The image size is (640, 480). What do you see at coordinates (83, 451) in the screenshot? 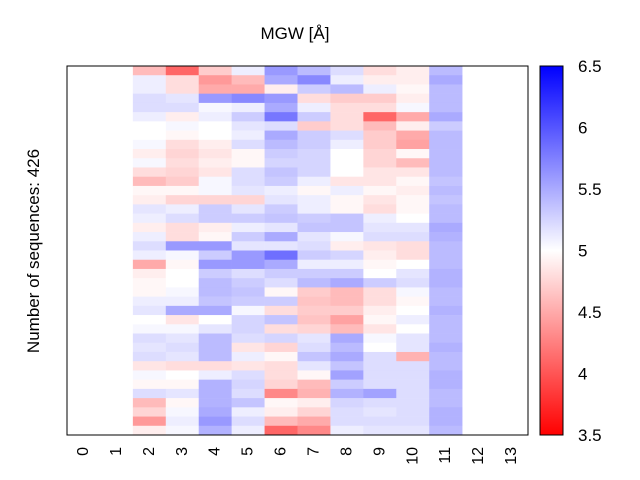
I see `x-tick-label: 0` at bounding box center [83, 451].